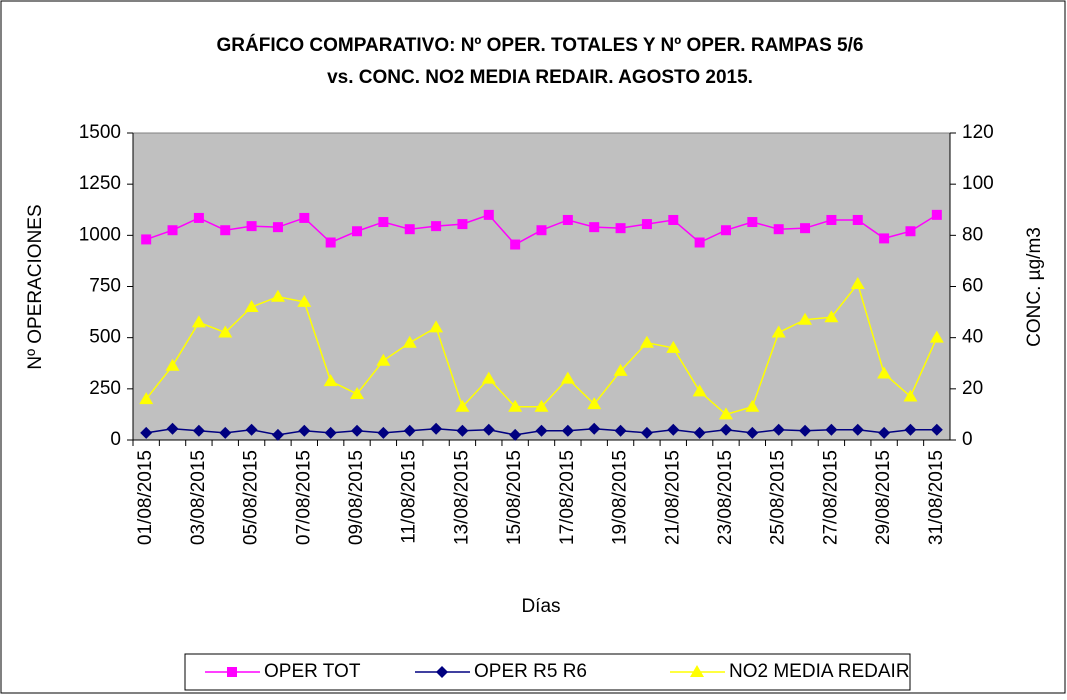  I want to click on legend-box, so click(547, 672).